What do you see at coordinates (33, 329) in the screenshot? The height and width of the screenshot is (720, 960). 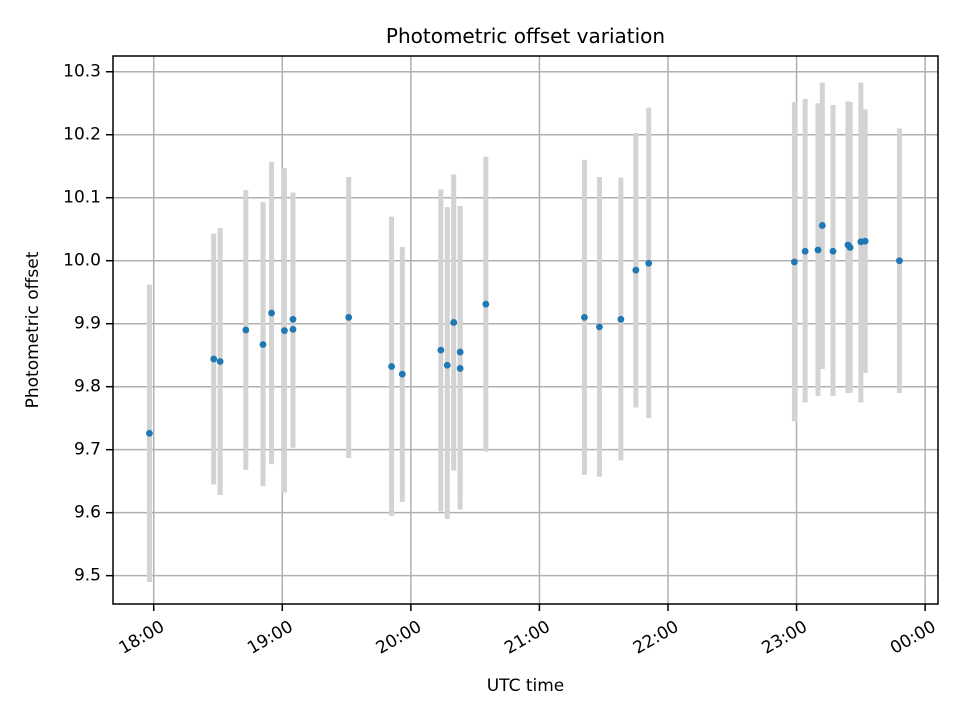 I see `y-axis-label: Photometric offset` at bounding box center [33, 329].